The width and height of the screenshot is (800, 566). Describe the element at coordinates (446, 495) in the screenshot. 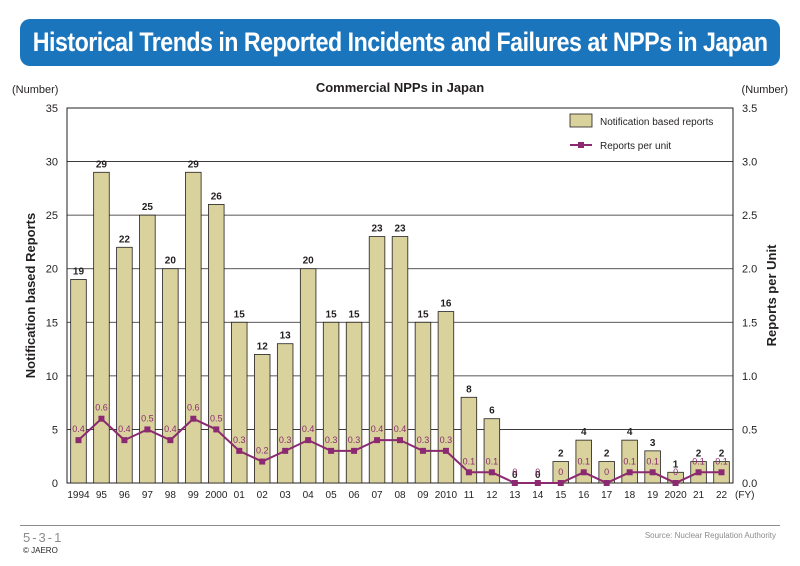

I see `x-tick-label: 2010` at that location.